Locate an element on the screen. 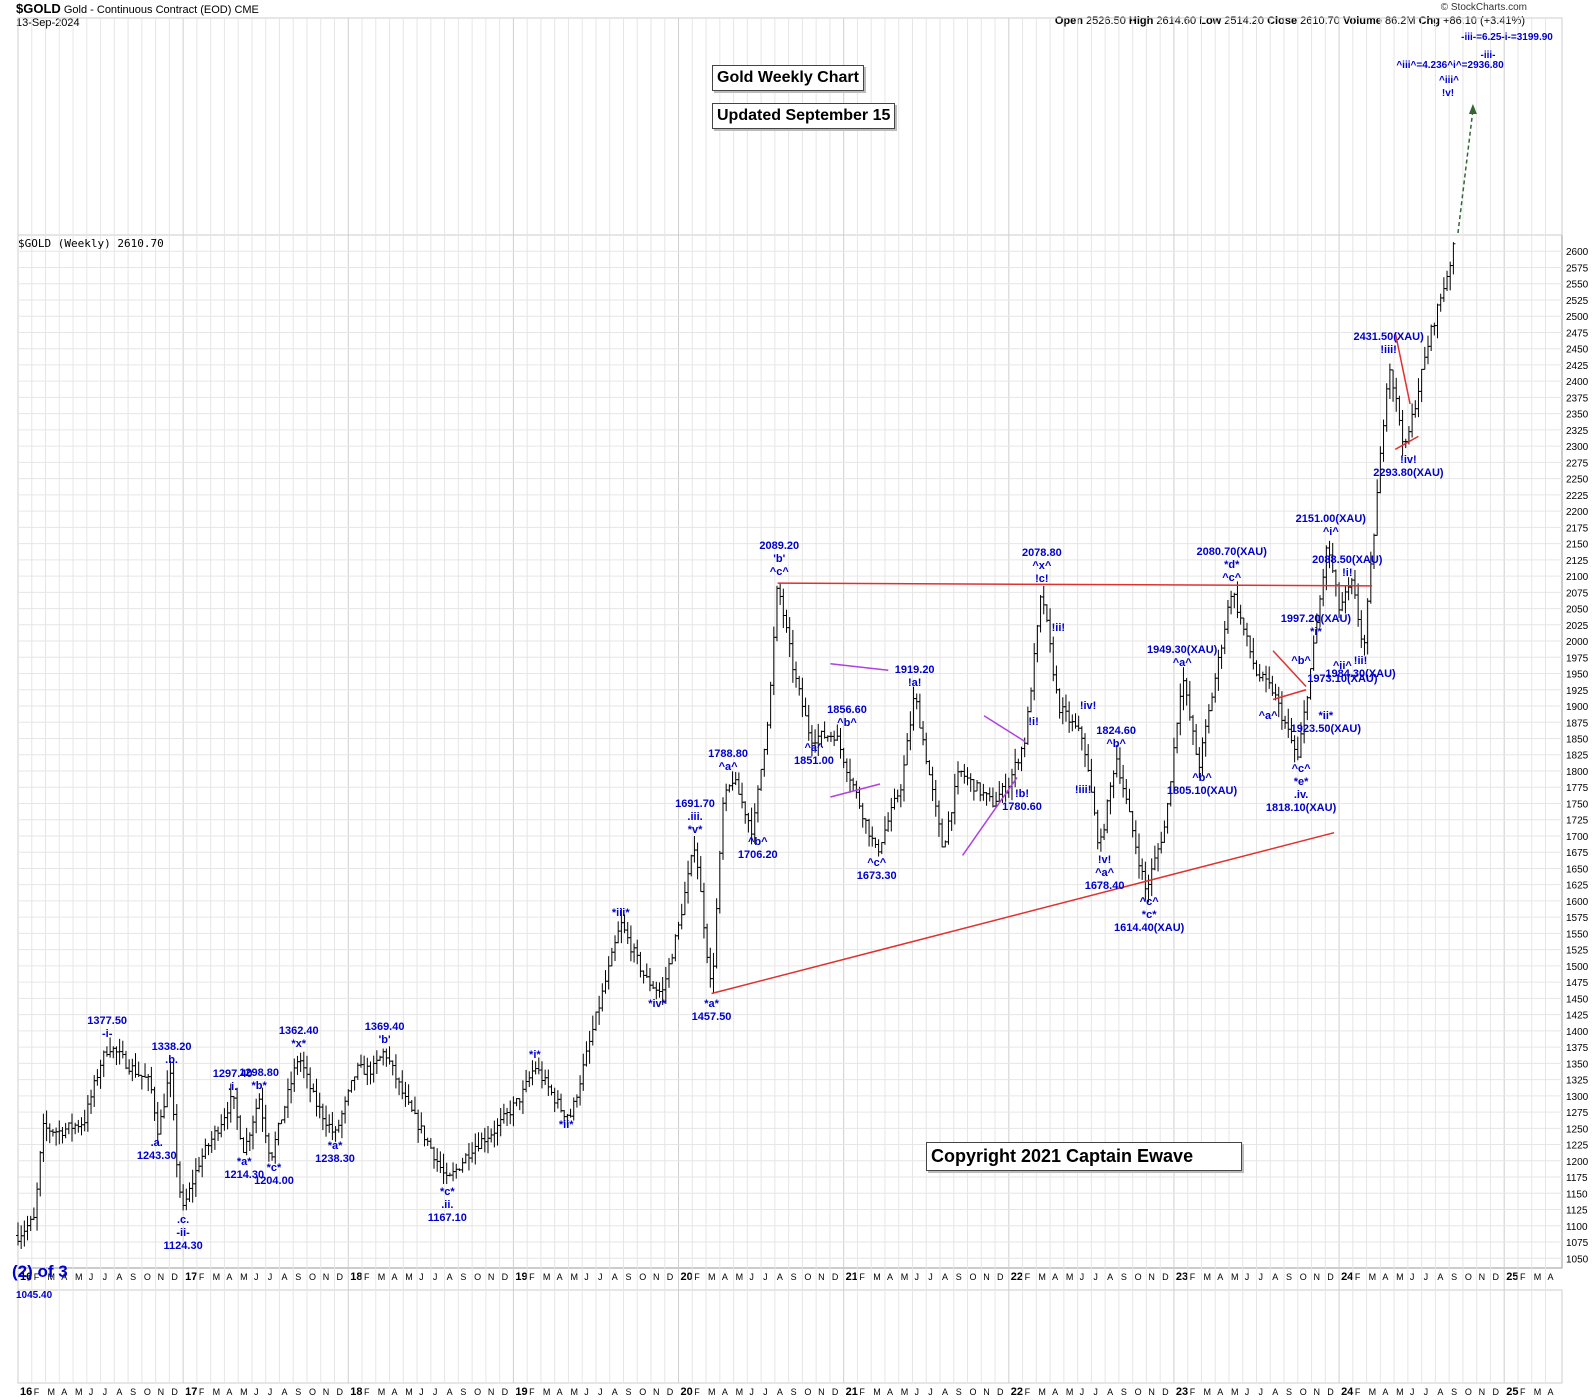  y-tick-label: 1625 is located at coordinates (1577, 886).